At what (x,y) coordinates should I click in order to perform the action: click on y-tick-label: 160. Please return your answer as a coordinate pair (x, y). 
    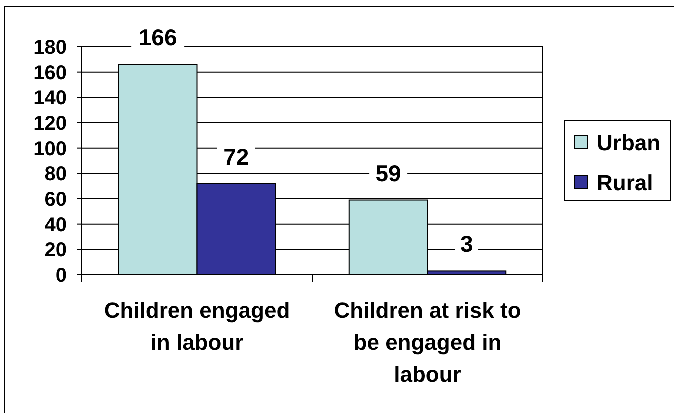
    Looking at the image, I should click on (50, 73).